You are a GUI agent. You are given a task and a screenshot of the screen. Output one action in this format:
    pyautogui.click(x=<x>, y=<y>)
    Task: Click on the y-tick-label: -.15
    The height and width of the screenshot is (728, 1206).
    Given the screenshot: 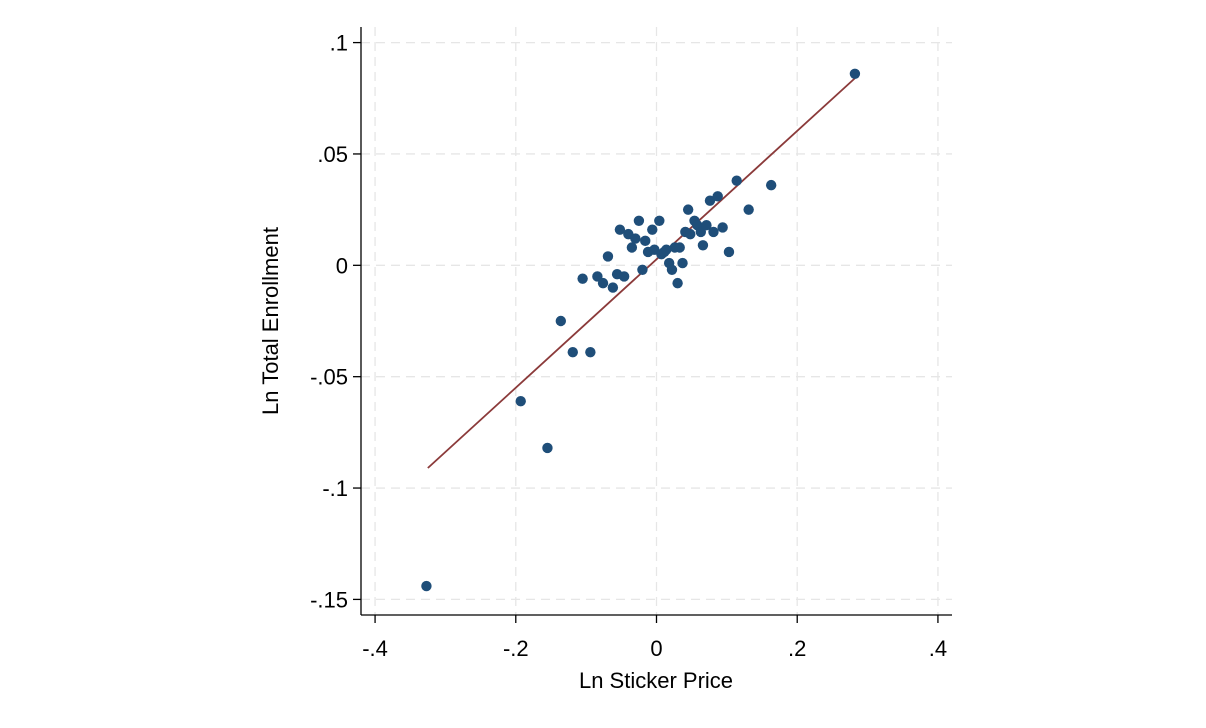 What is the action you would take?
    pyautogui.click(x=329, y=599)
    